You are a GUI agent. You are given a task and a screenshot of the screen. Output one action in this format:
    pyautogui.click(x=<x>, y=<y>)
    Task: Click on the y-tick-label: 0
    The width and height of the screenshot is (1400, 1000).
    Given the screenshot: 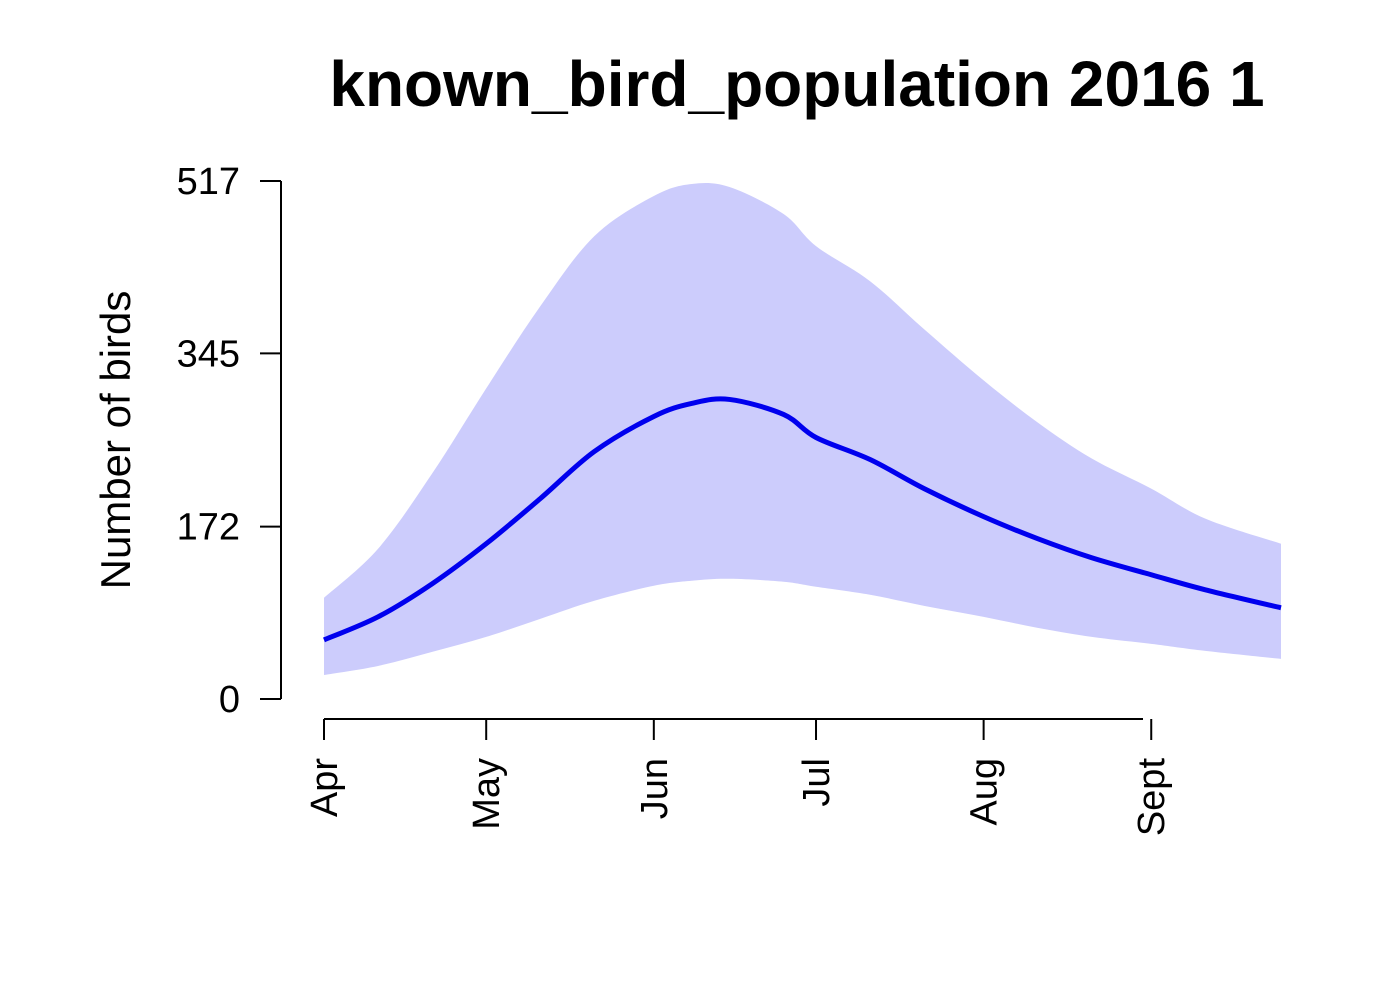 What is the action you would take?
    pyautogui.click(x=229, y=700)
    